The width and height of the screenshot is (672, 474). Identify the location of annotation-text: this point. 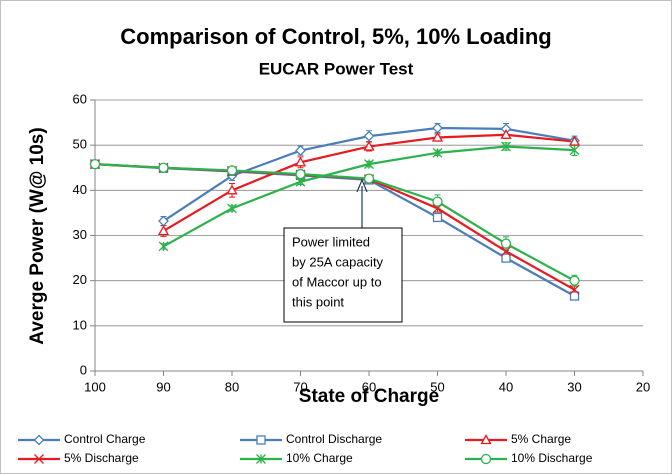
(318, 301).